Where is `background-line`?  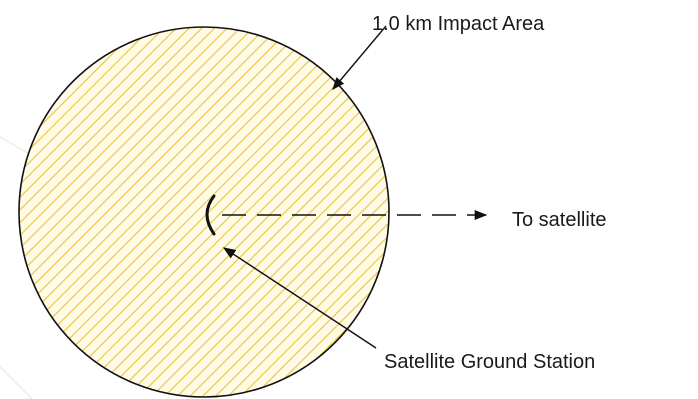 background-line is located at coordinates (16, 382).